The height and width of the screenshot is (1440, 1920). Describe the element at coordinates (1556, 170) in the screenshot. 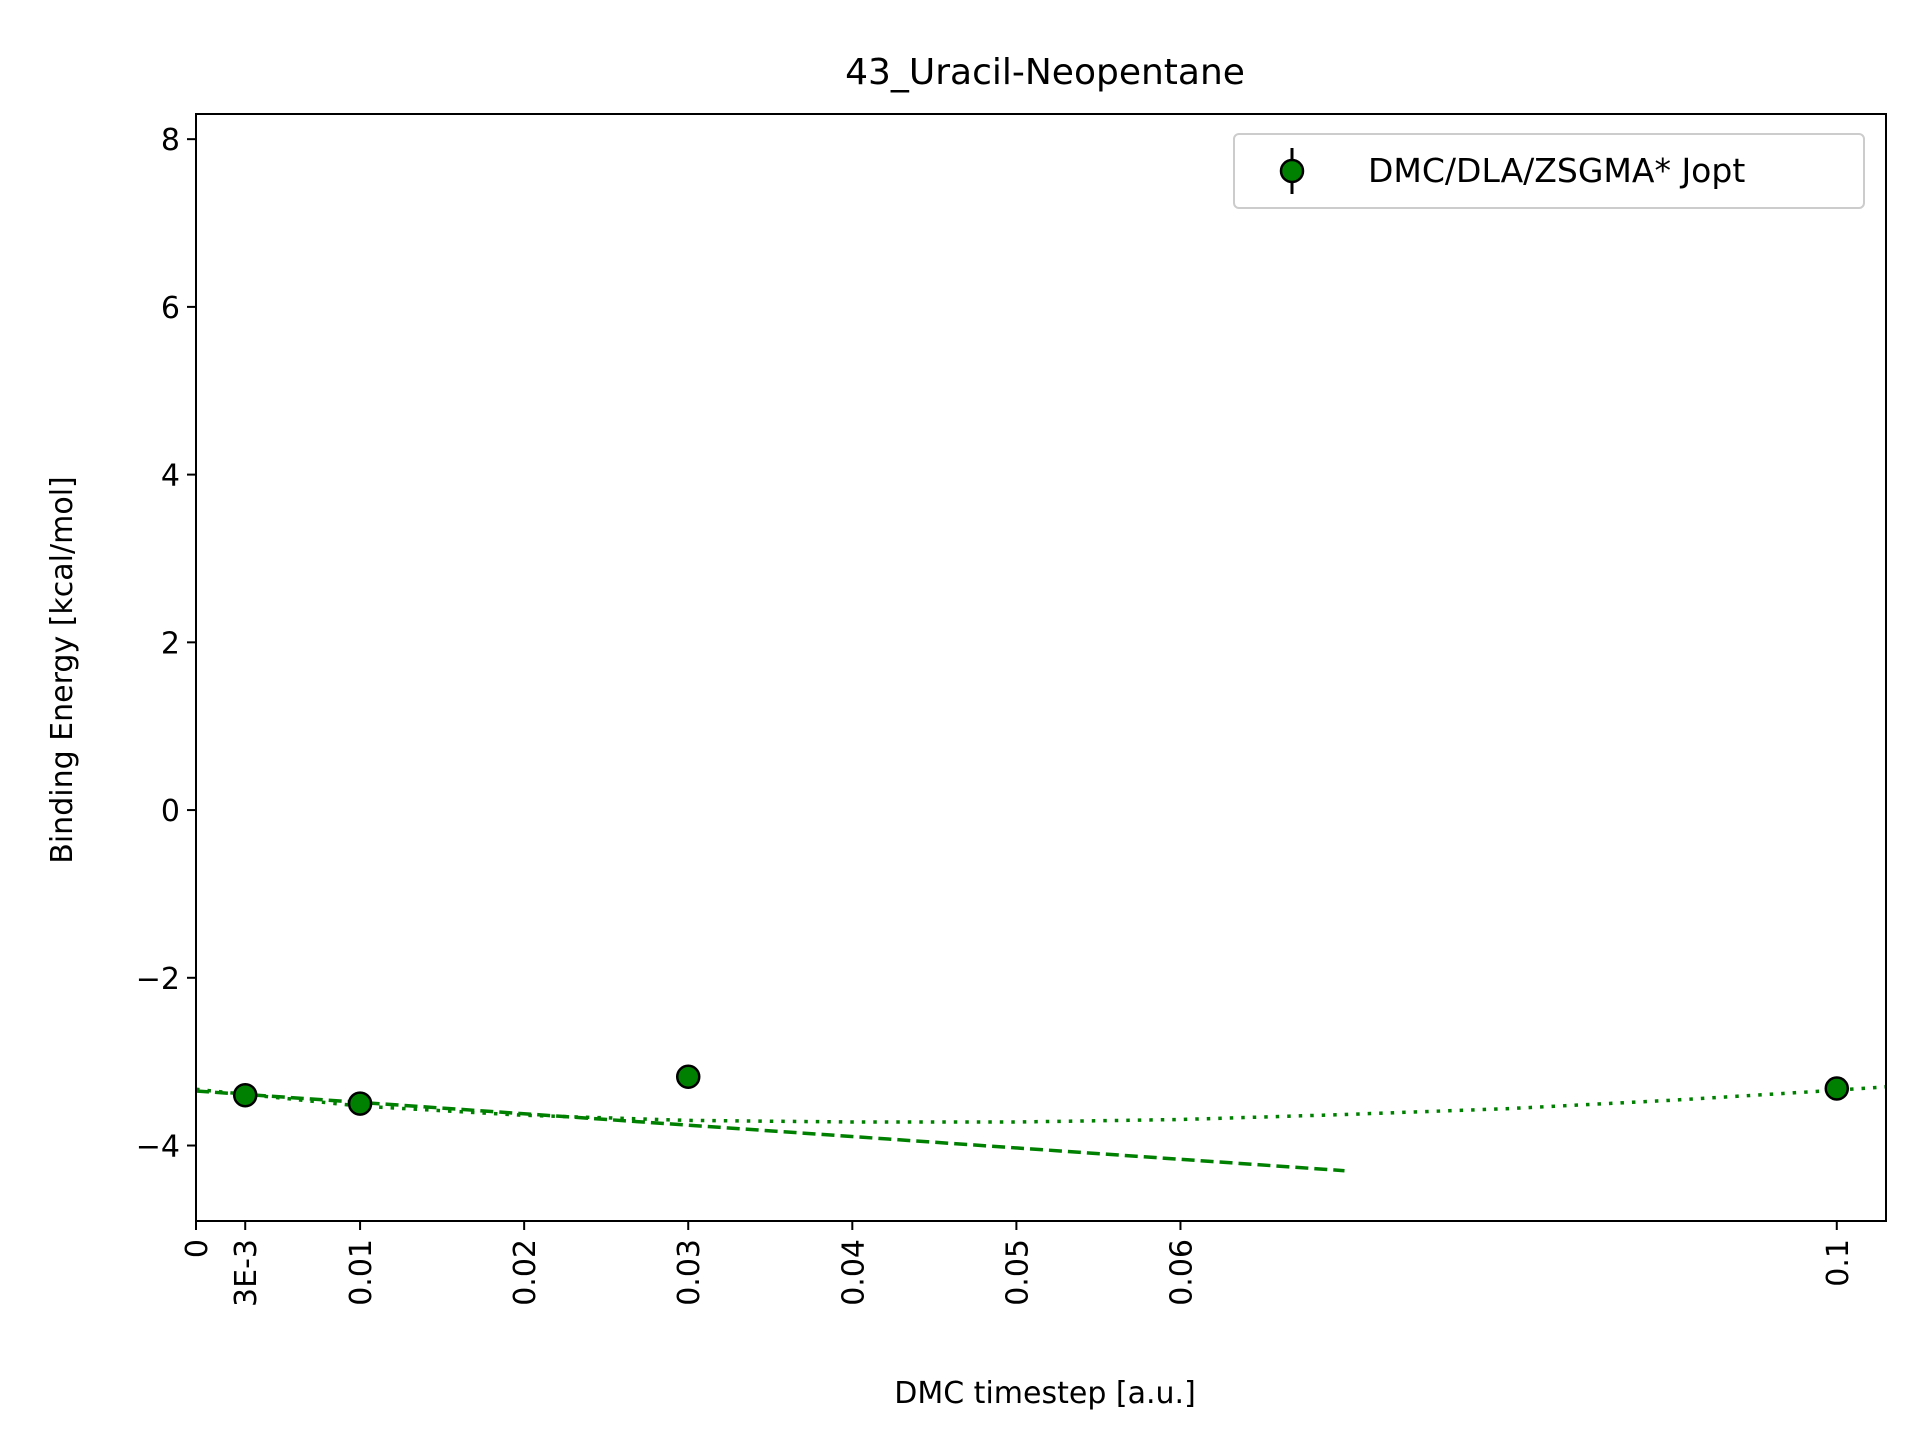

I see `legend-label: DMC/DLA/ZSGMA* Jopt` at that location.